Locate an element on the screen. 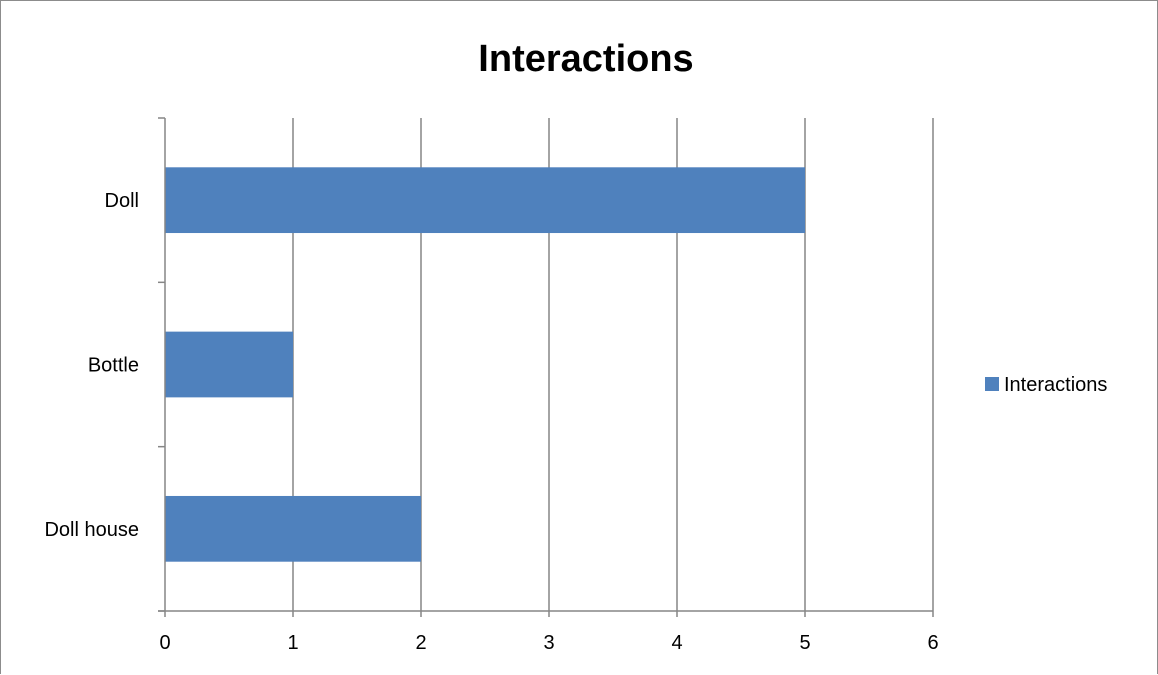 The height and width of the screenshot is (675, 1158). category-label: Doll is located at coordinates (122, 201).